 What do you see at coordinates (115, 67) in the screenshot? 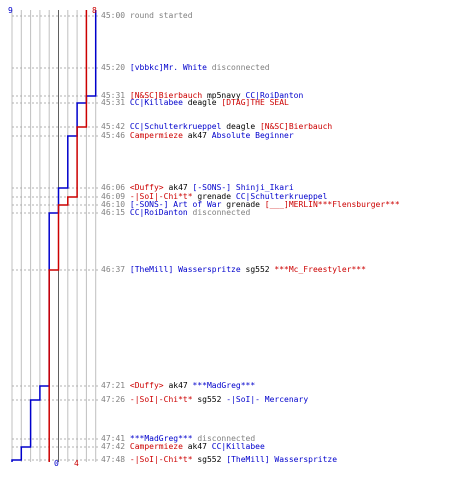
I see `event-time: 45:20` at bounding box center [115, 67].